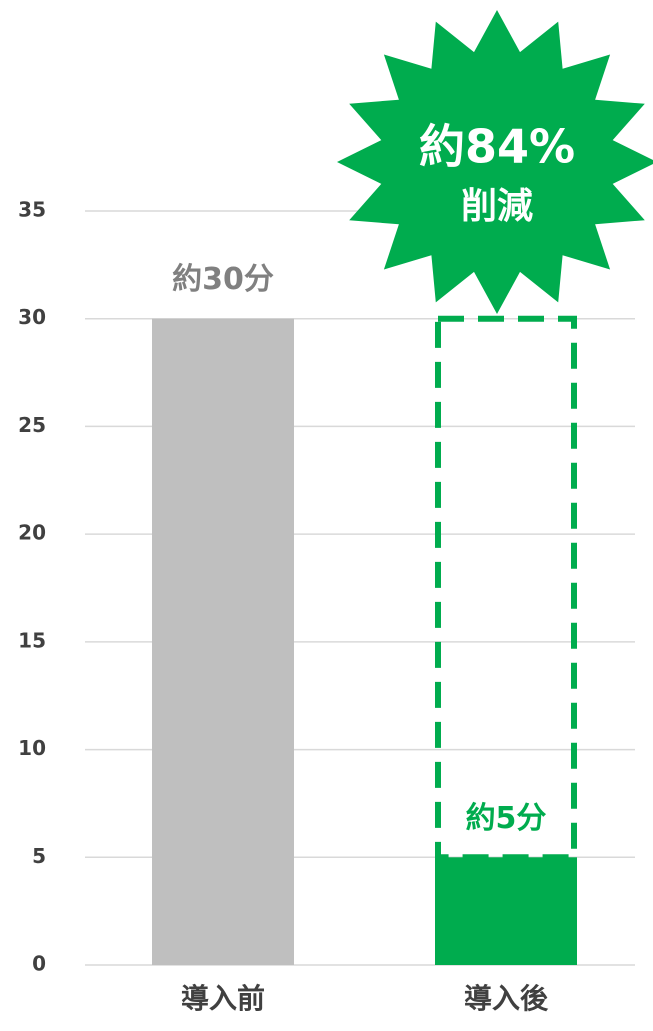 This screenshot has height=1031, width=653. I want to click on value-label: 約30分, so click(223, 279).